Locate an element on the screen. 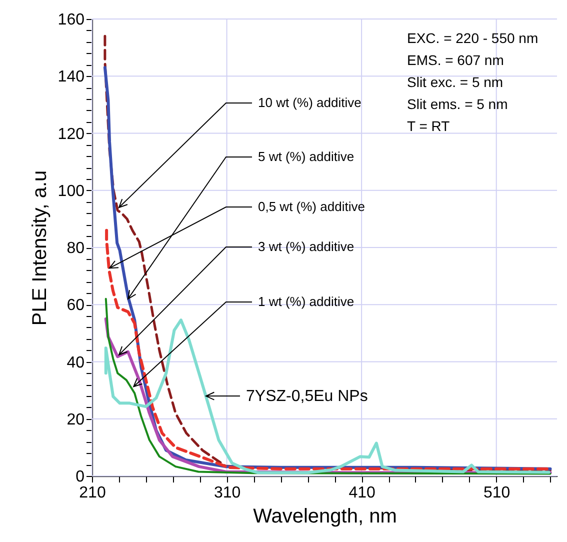  annotation: 10 wt (%) additive is located at coordinates (310, 102).